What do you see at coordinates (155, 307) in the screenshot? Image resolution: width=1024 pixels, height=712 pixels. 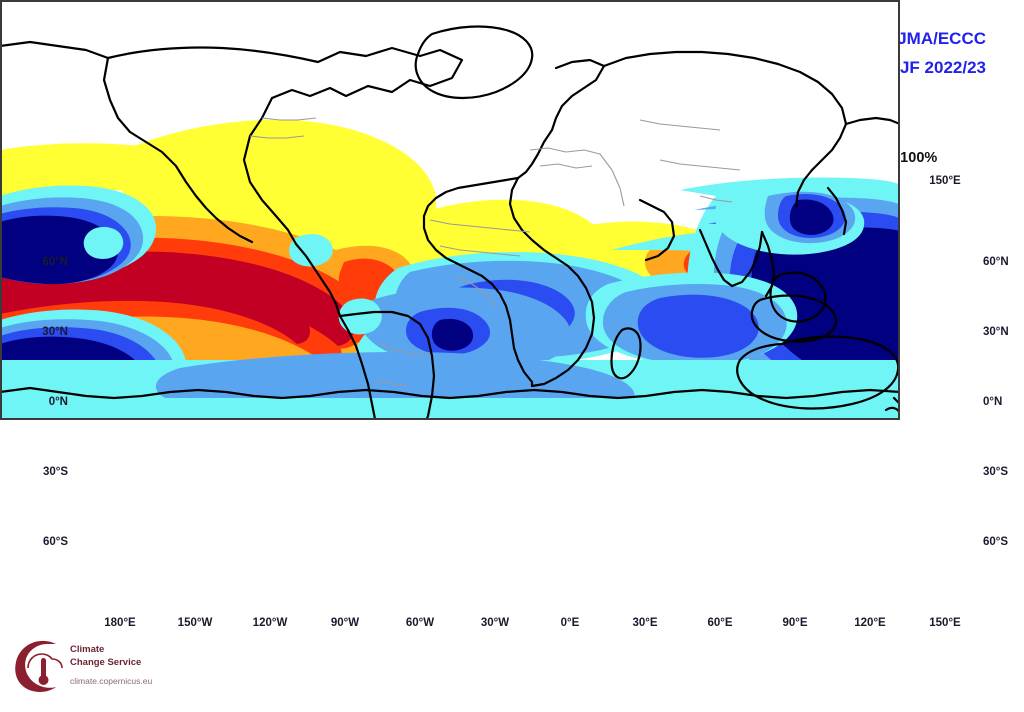 I see `region-central-pacific-core` at bounding box center [155, 307].